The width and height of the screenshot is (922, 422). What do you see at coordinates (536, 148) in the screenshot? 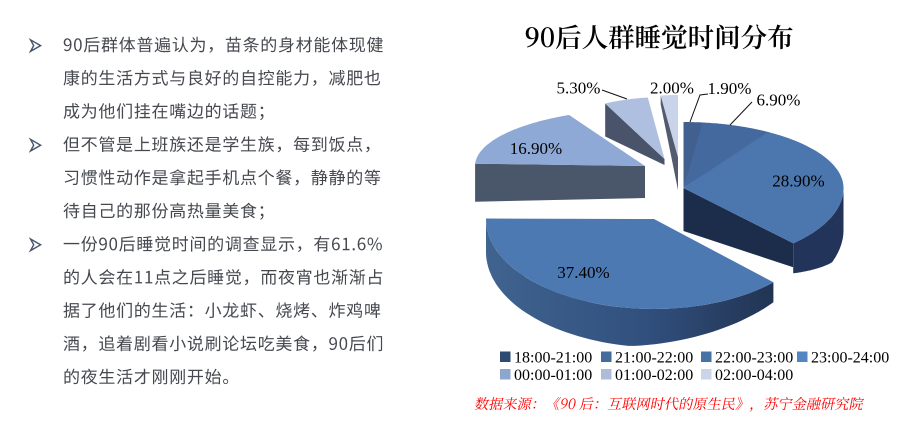
I see `svg-text: 16.90%` at bounding box center [536, 148].